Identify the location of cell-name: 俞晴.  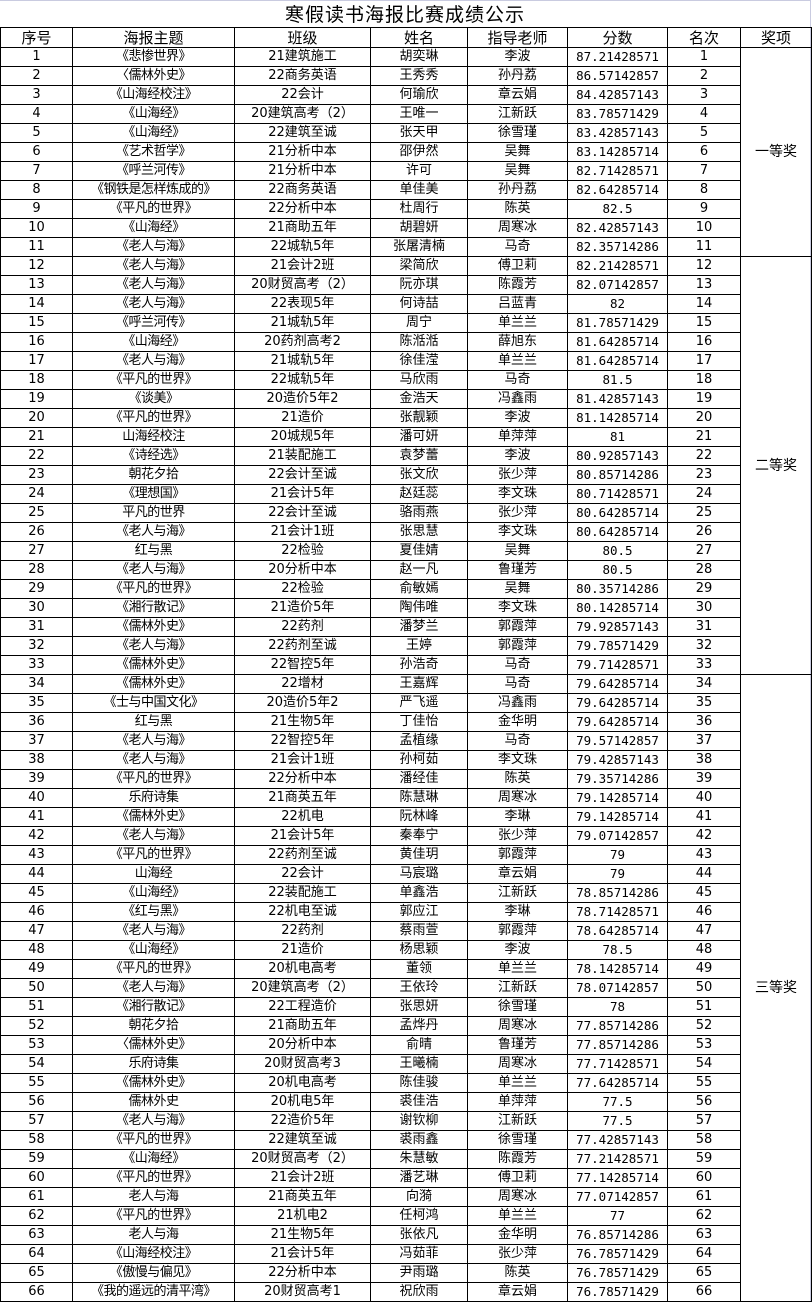
(419, 1045).